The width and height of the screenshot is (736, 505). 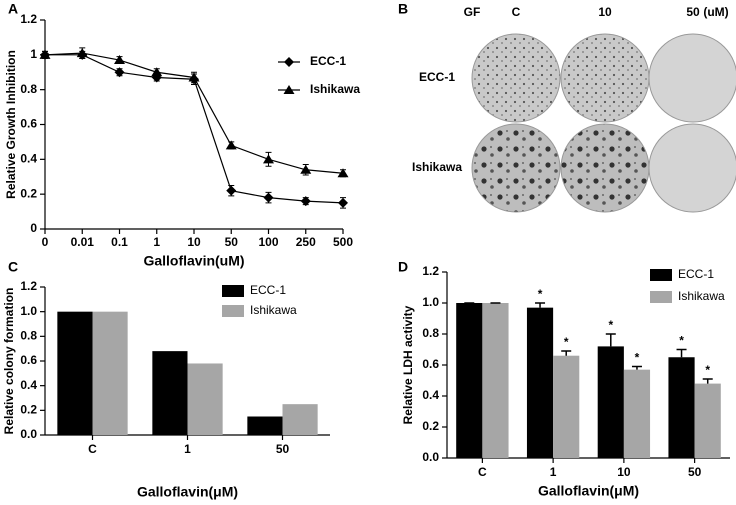 What do you see at coordinates (83, 242) in the screenshot?
I see `x-tick-label: 0.01` at bounding box center [83, 242].